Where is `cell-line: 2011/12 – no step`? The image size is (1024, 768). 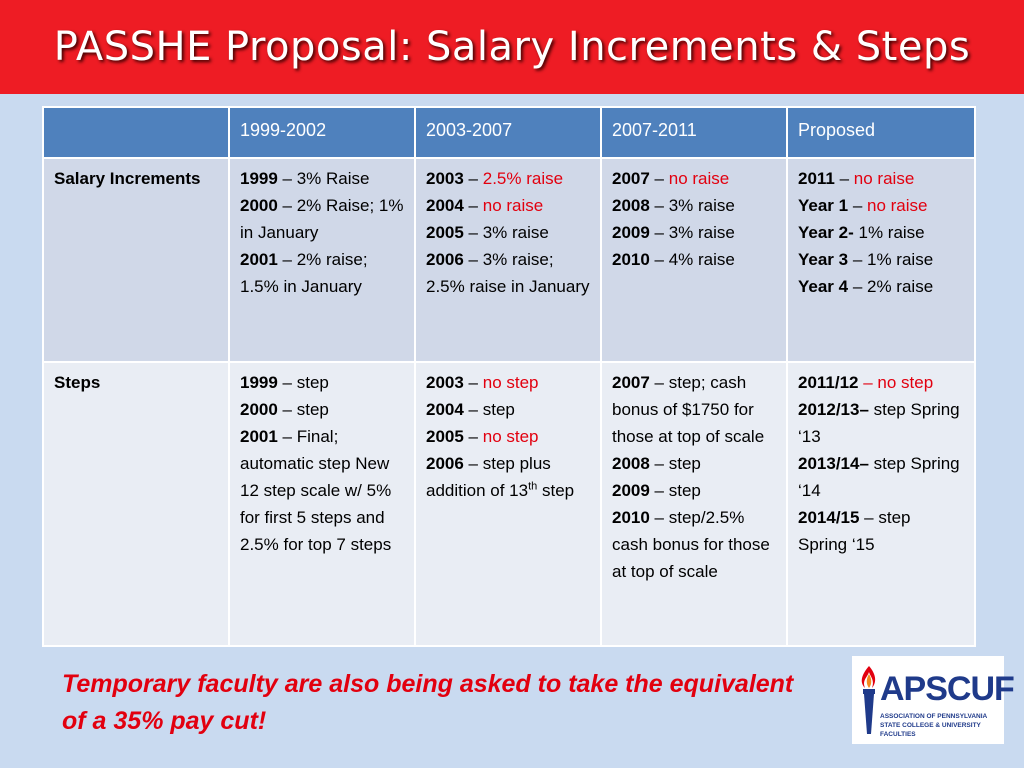
cell-line: 2011/12 – no step is located at coordinates (881, 382).